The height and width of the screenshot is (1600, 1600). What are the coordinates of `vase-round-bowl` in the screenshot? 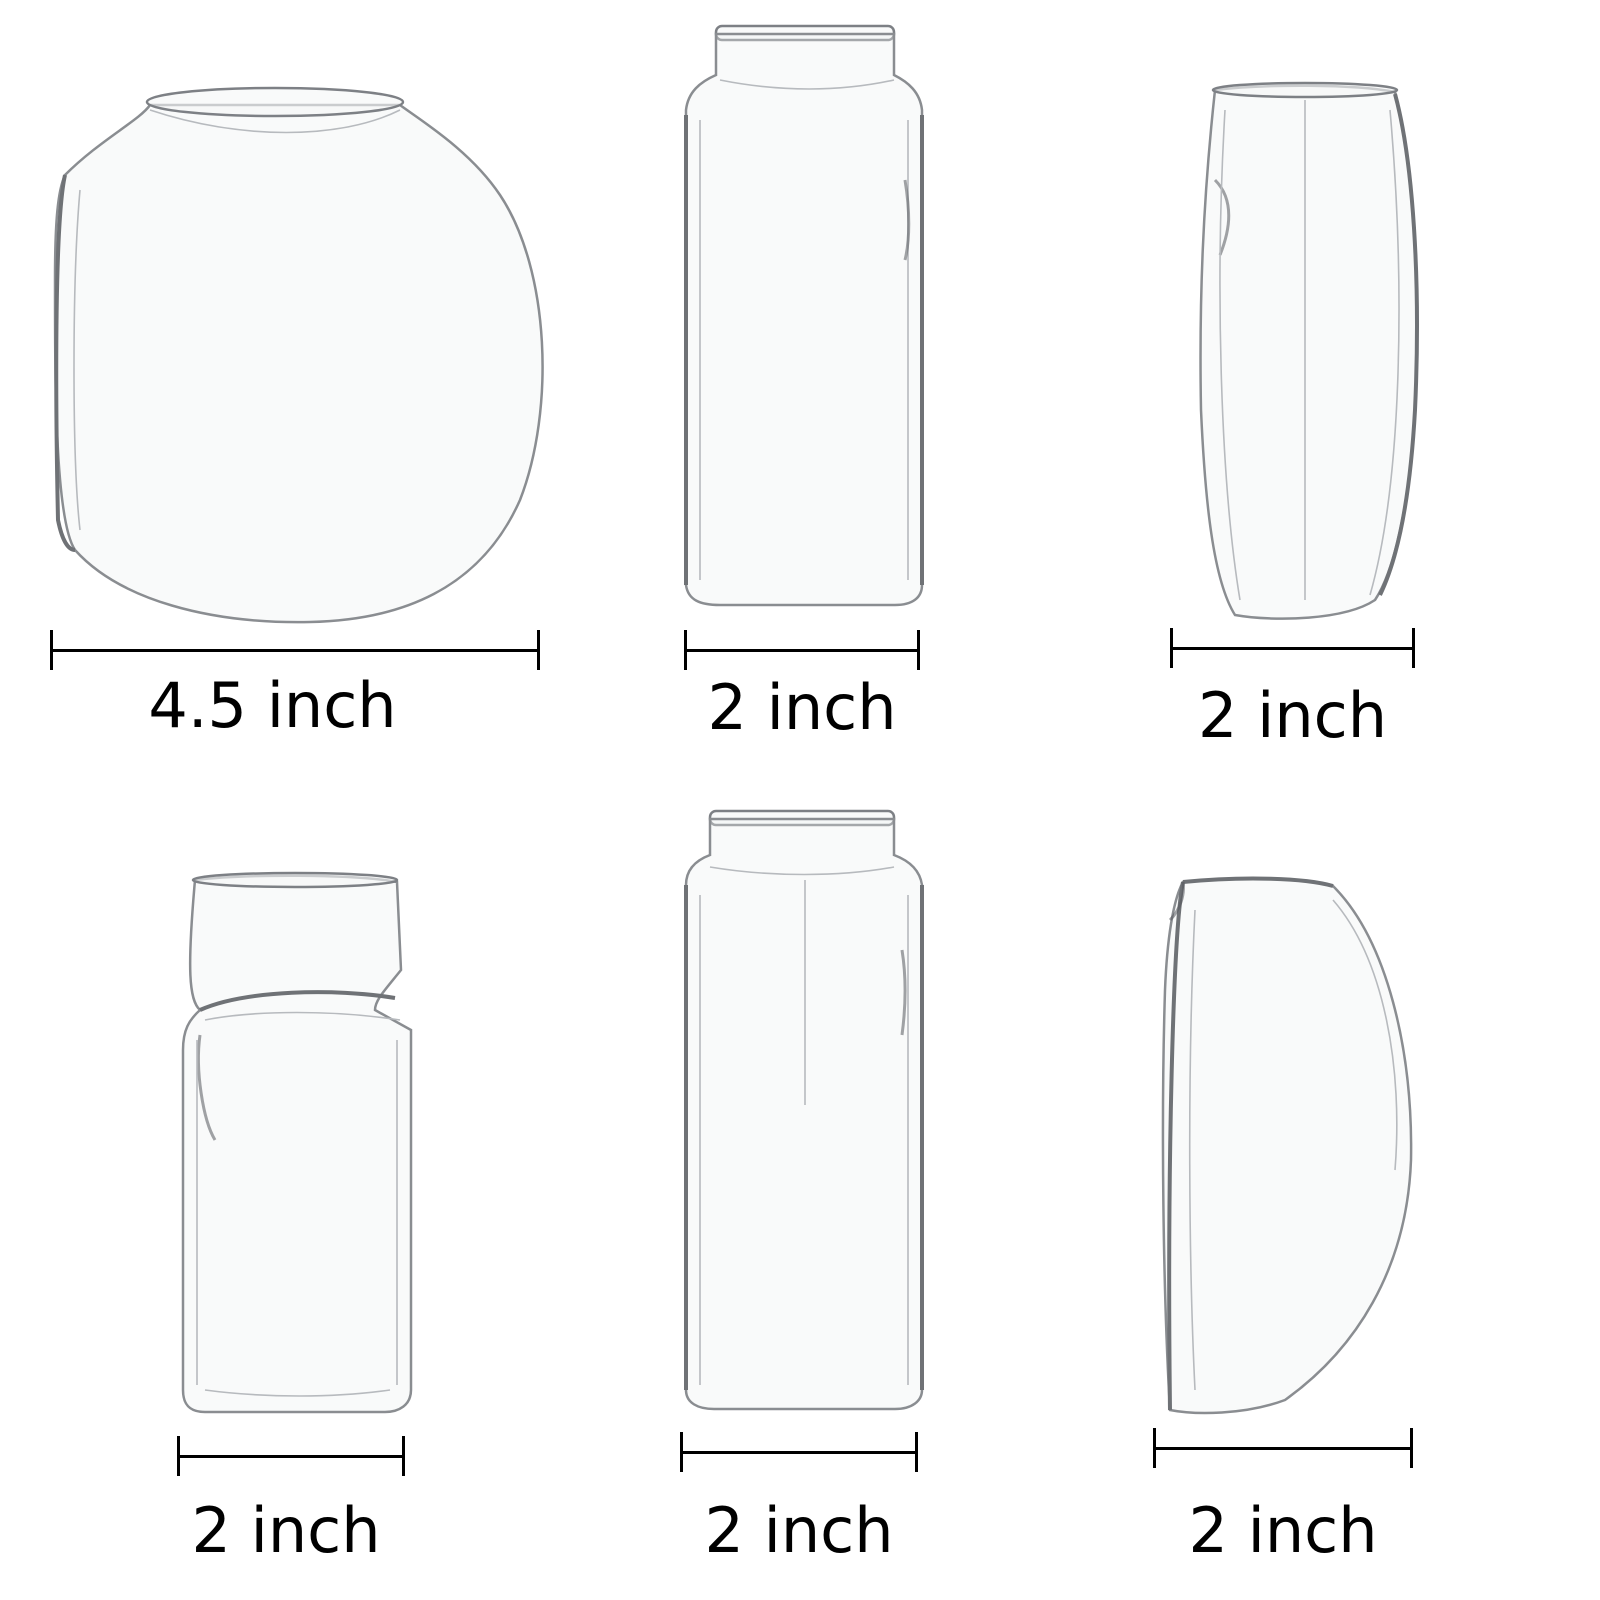 It's located at (300, 360).